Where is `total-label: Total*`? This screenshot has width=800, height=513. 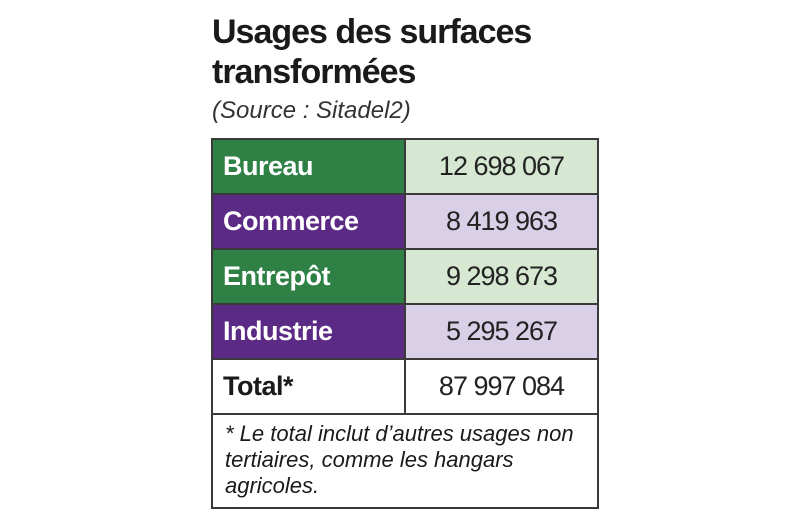 total-label: Total* is located at coordinates (309, 386).